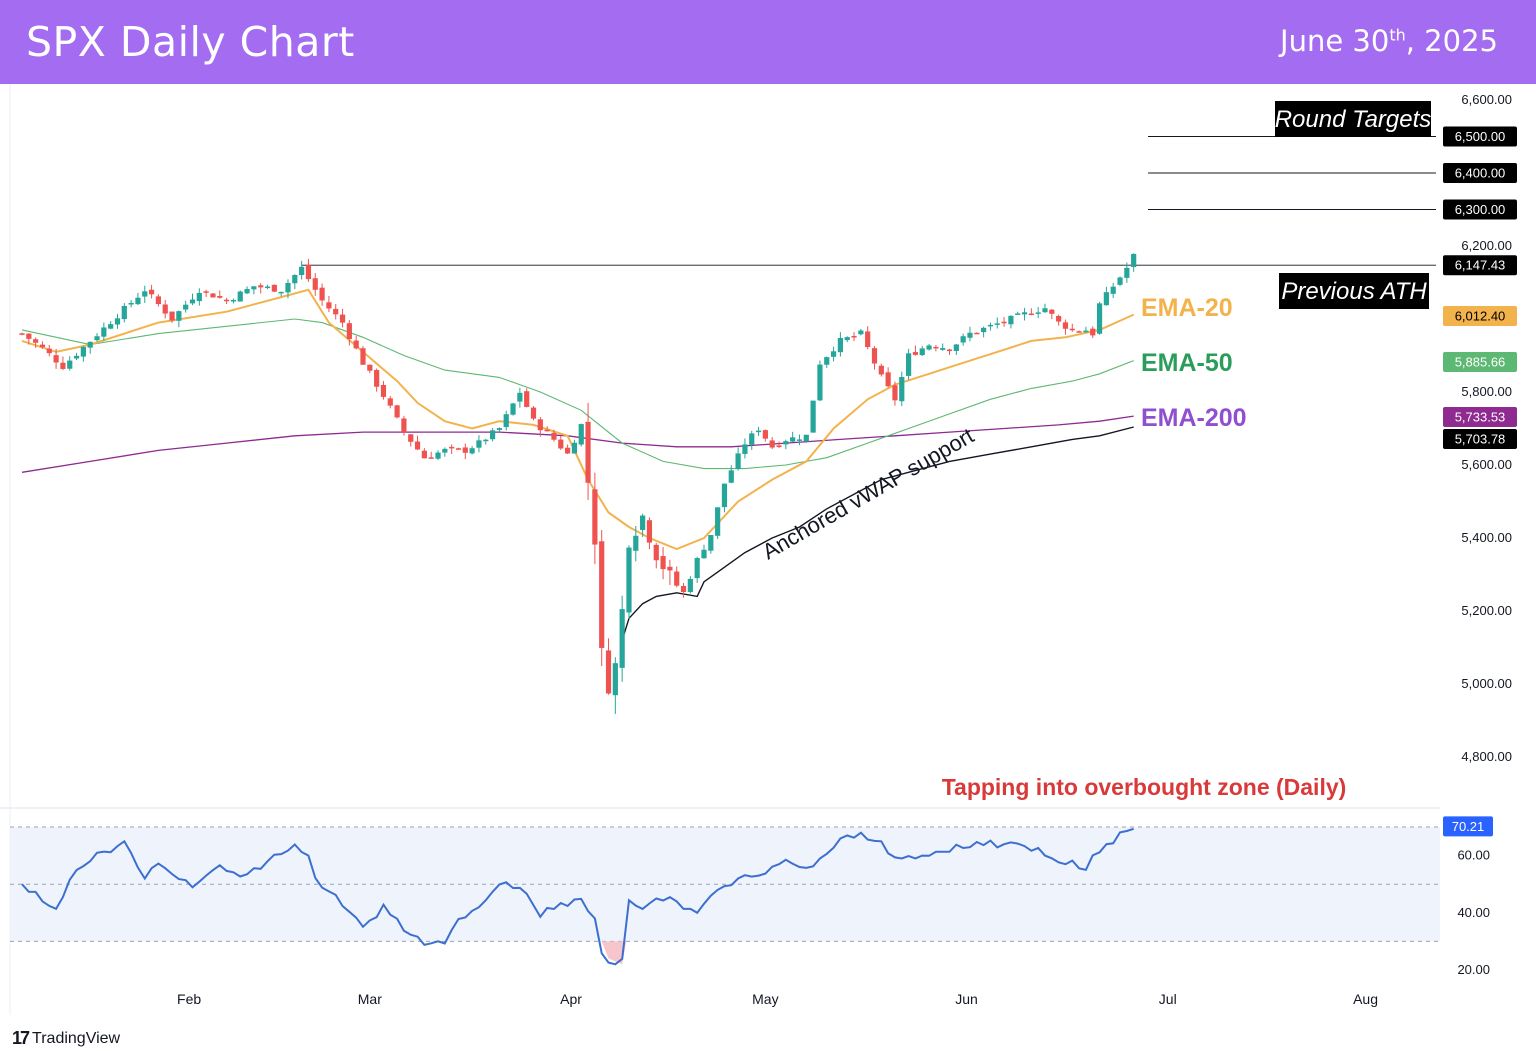  Describe the element at coordinates (1486, 610) in the screenshot. I see `price-axis-tick: 5,200.00` at that location.